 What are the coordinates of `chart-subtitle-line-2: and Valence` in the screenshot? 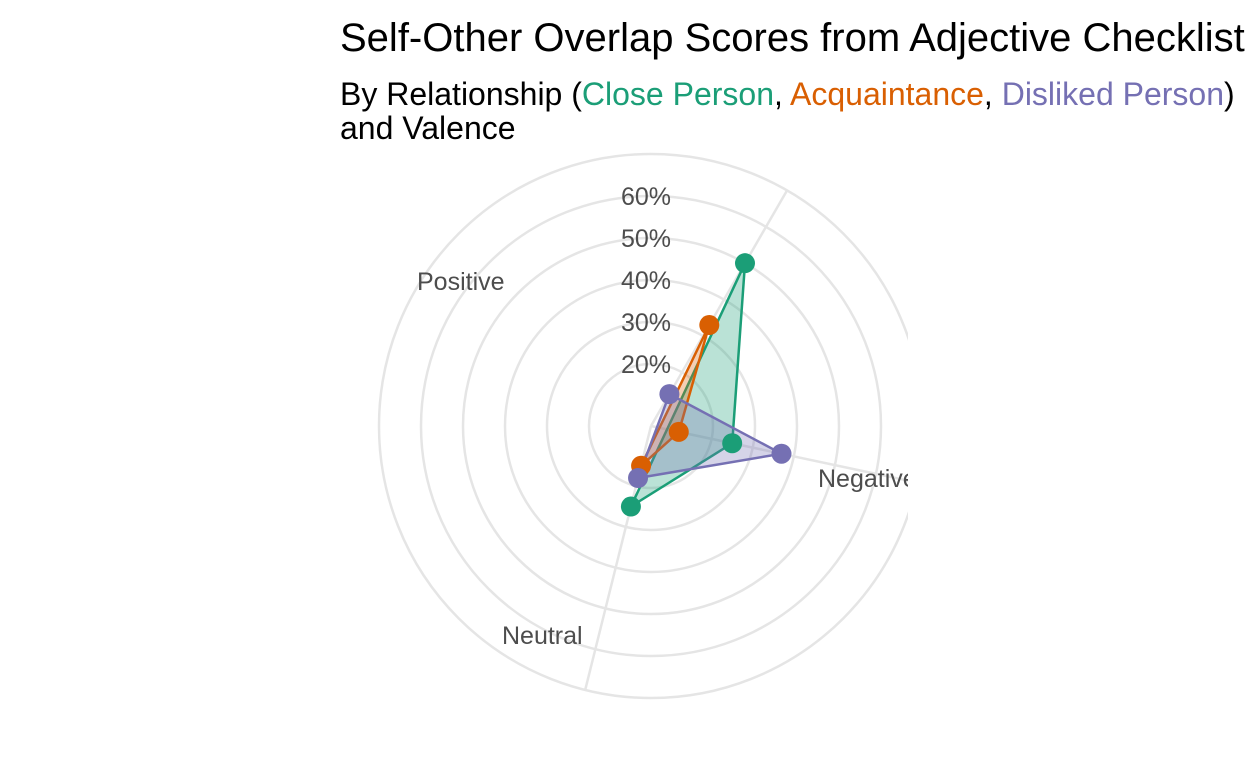 It's located at (428, 128).